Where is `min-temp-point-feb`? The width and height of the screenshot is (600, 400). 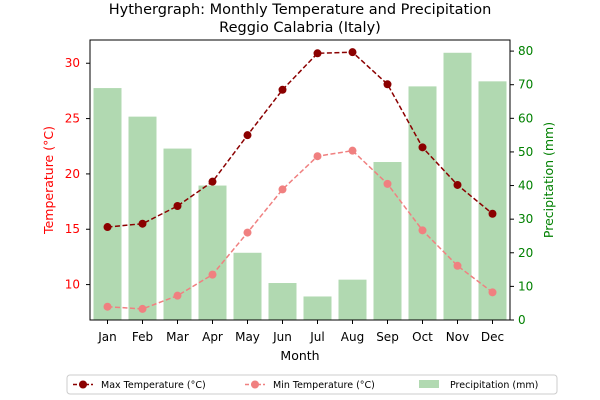
min-temp-point-feb is located at coordinates (142, 308).